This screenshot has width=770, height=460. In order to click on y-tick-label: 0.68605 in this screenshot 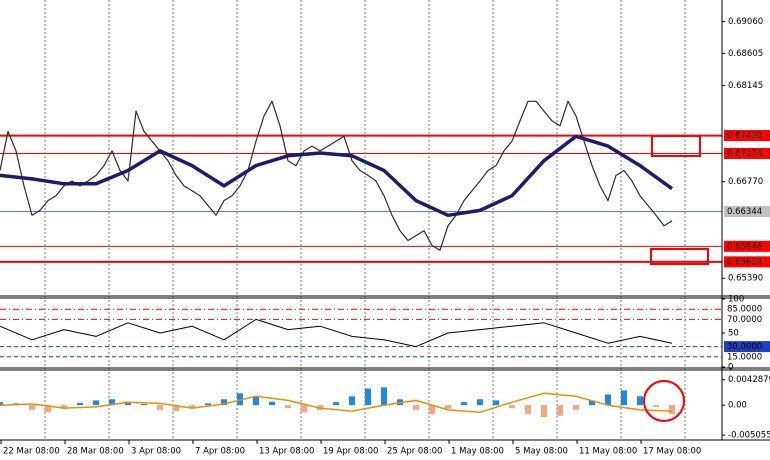, I will do `click(745, 54)`.